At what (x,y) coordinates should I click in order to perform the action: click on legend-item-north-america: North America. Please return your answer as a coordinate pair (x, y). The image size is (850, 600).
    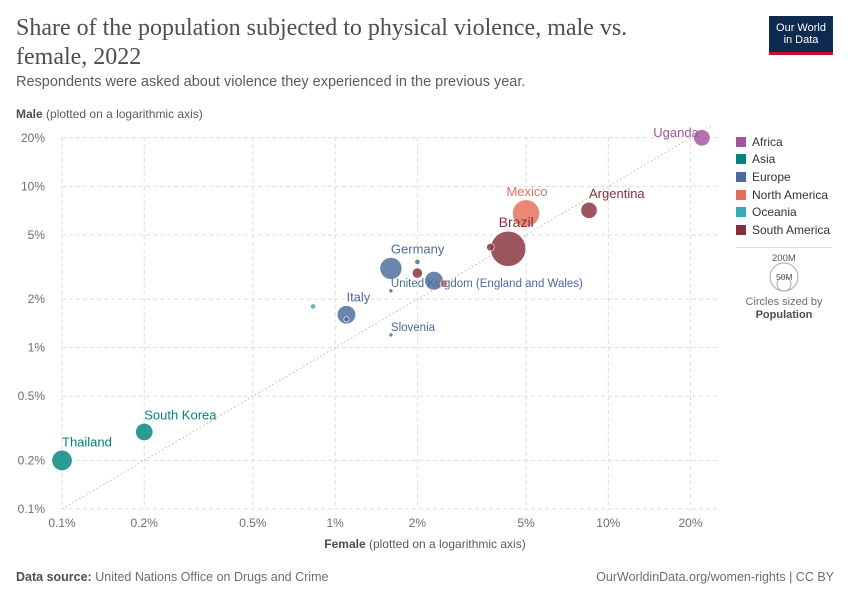
    Looking at the image, I should click on (782, 195).